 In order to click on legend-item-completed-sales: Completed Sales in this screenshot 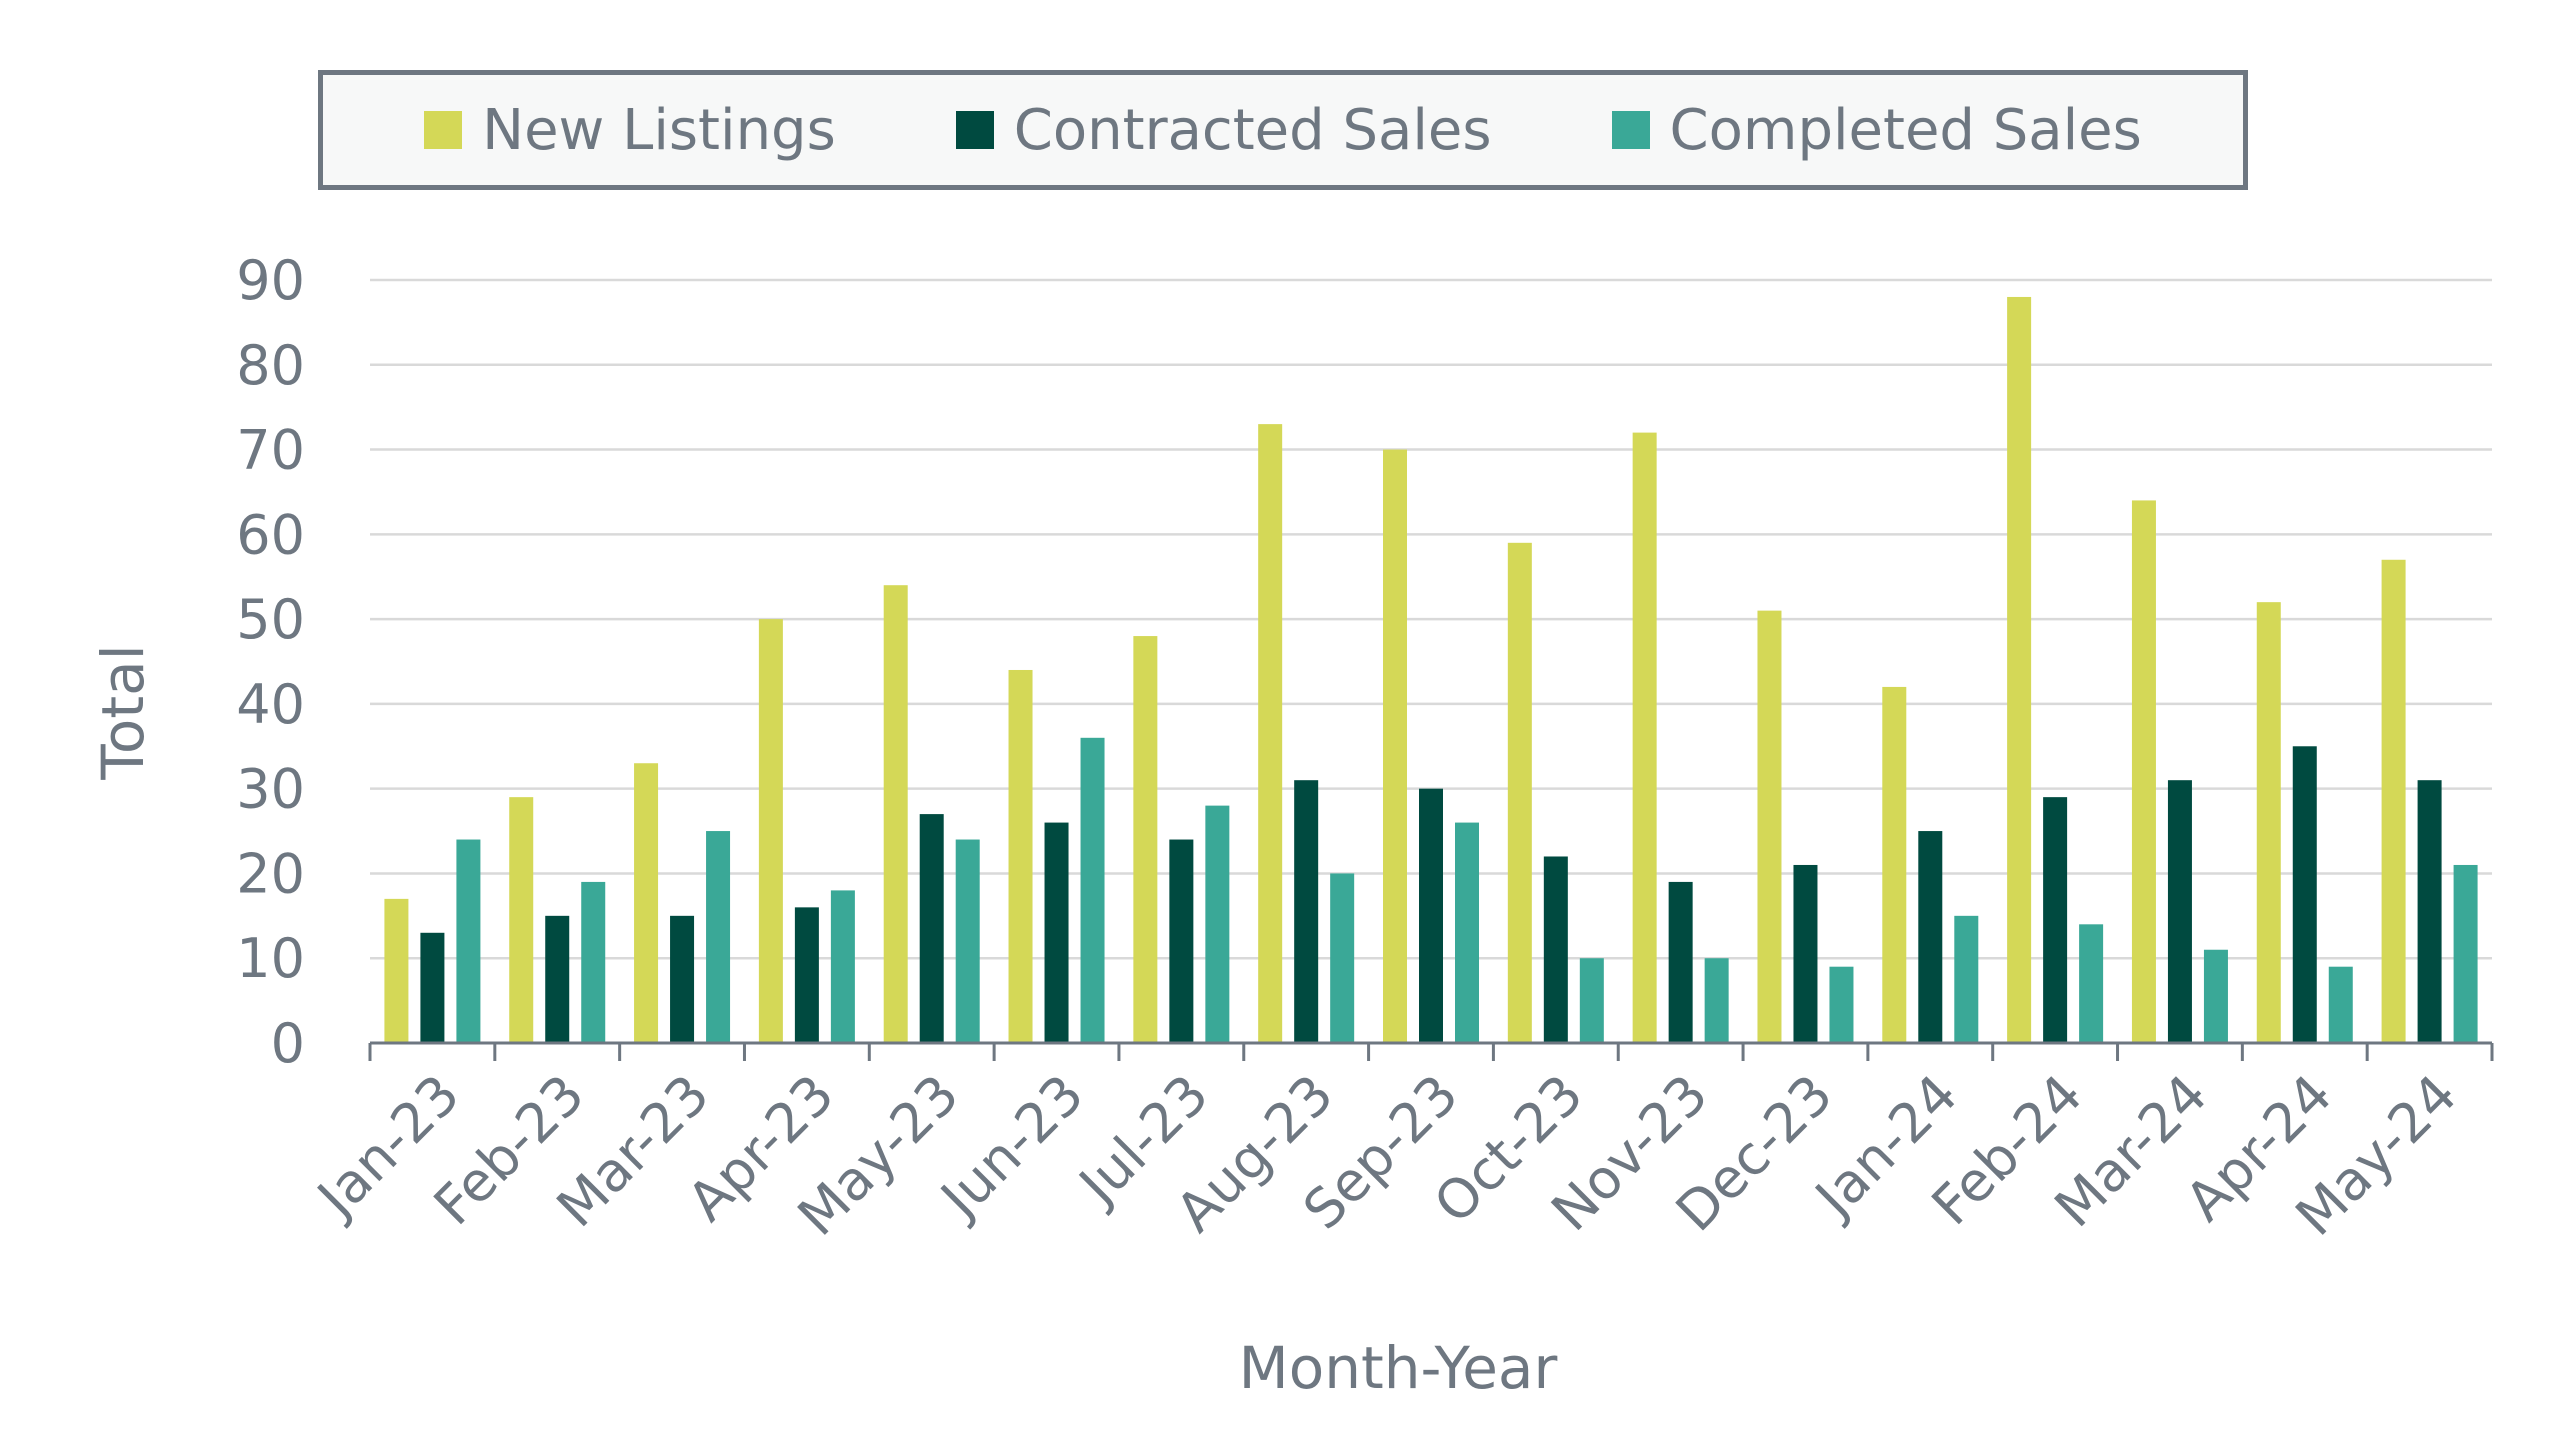, I will do `click(1876, 130)`.